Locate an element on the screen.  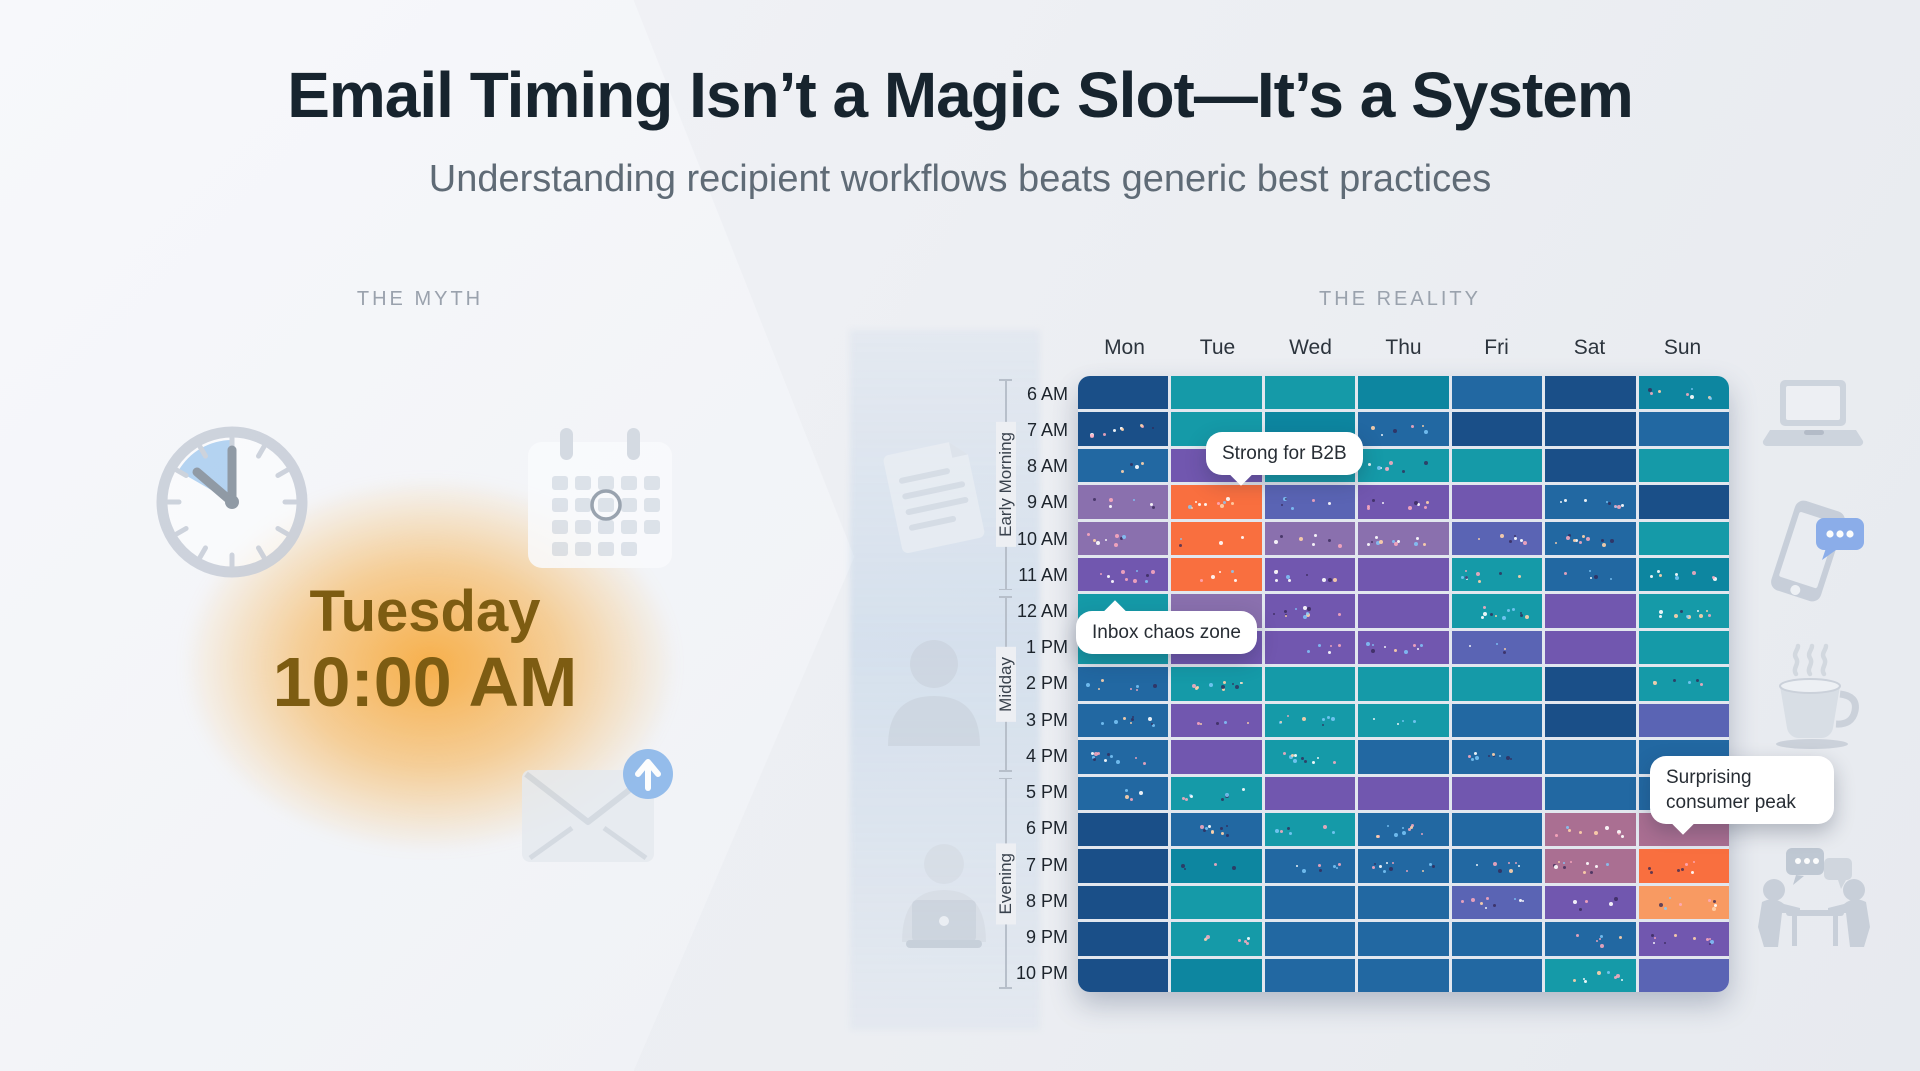
coffee-icon is located at coordinates (1814, 697).